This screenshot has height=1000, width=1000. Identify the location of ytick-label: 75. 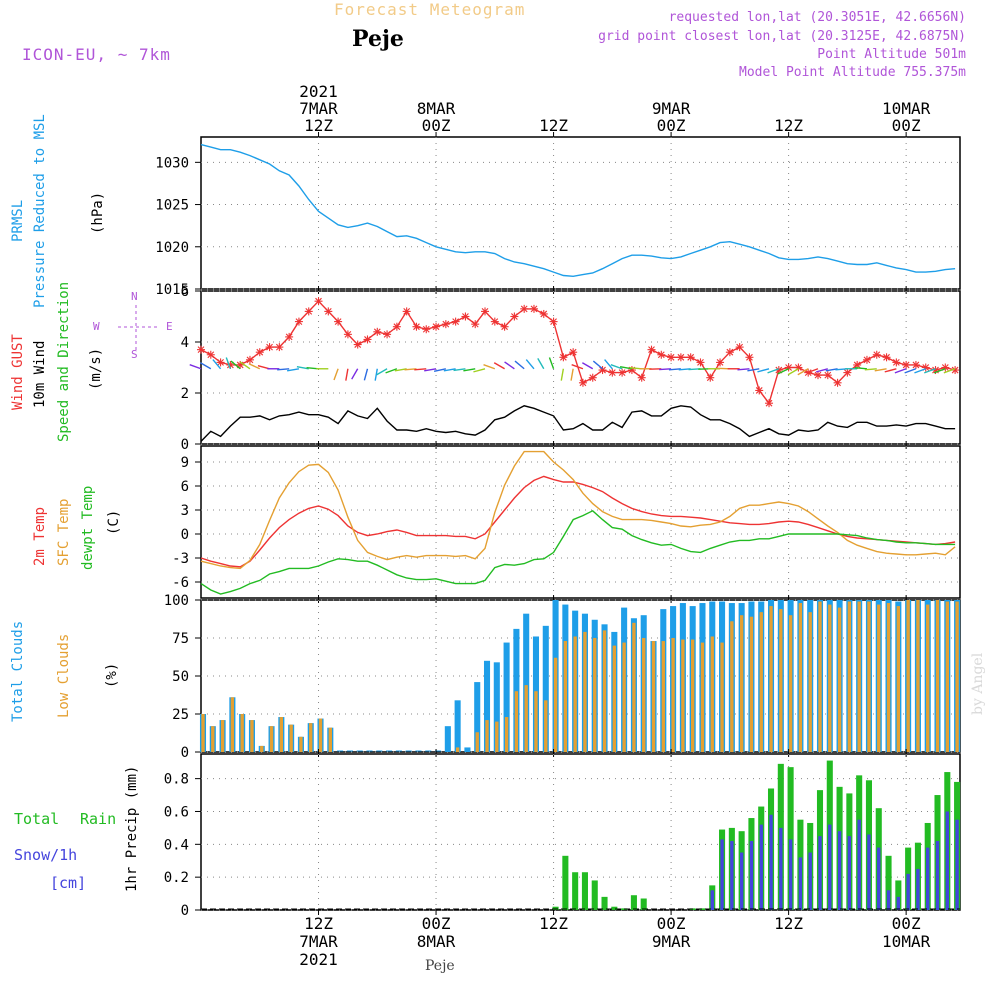
(180, 639).